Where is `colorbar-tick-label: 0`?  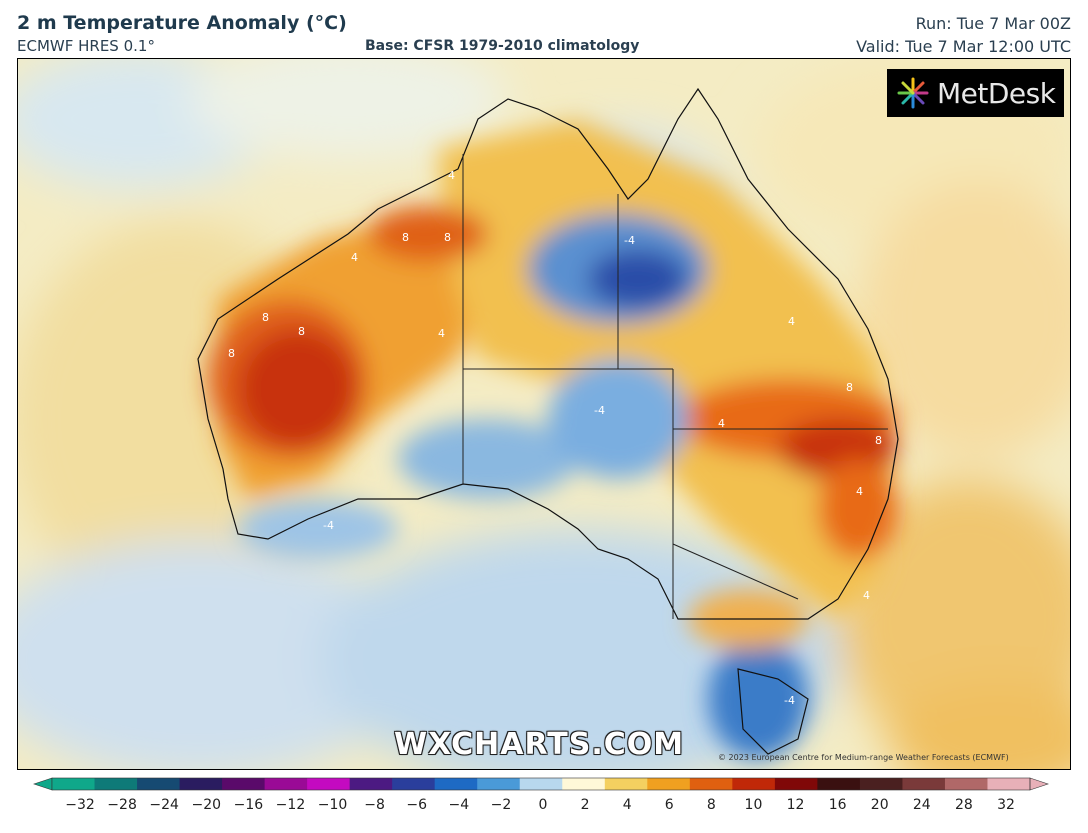 colorbar-tick-label: 0 is located at coordinates (543, 805).